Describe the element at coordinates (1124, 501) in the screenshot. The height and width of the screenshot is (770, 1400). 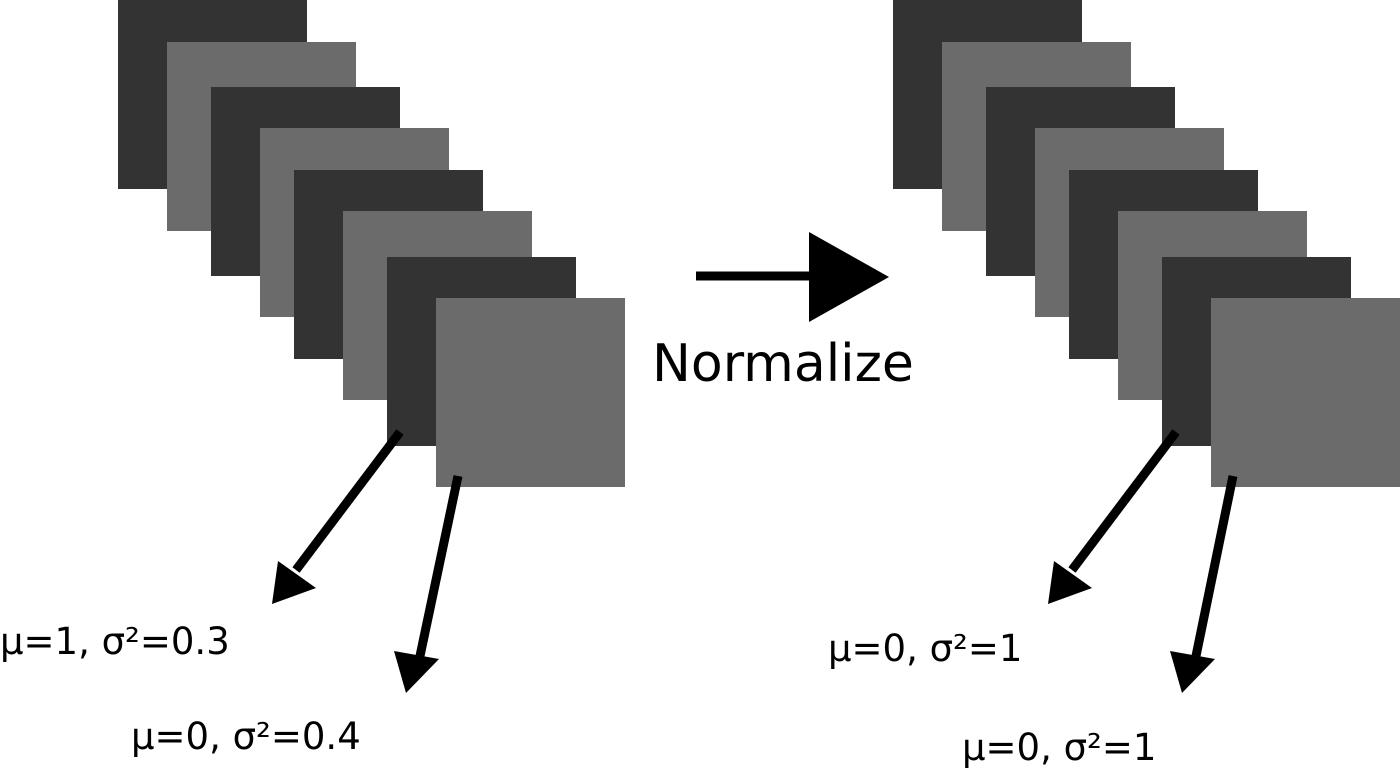
I see `arrow-to-right-label-a` at that location.